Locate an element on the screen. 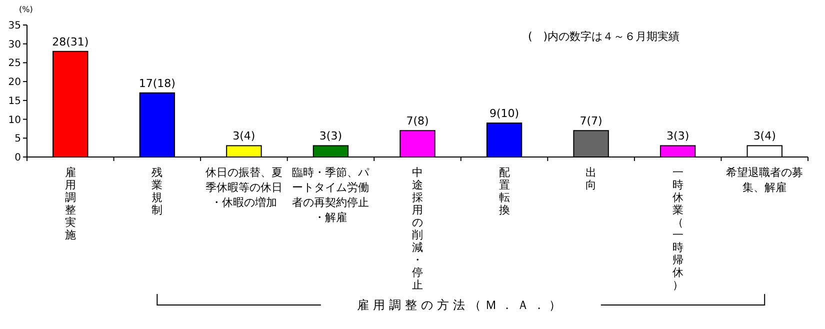 The image size is (825, 329). text: 雇用調整の方法（Ｍ．Ａ．） is located at coordinates (460, 305).